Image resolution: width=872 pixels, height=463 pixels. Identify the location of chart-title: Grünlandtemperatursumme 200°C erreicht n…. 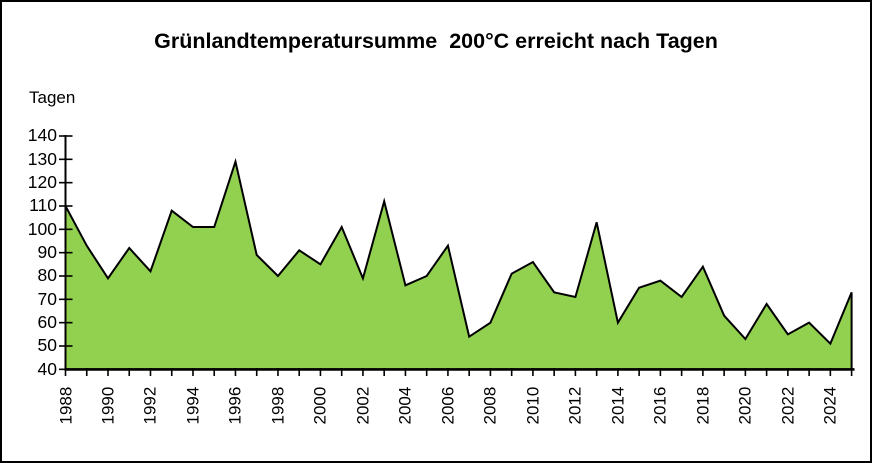
(436, 41).